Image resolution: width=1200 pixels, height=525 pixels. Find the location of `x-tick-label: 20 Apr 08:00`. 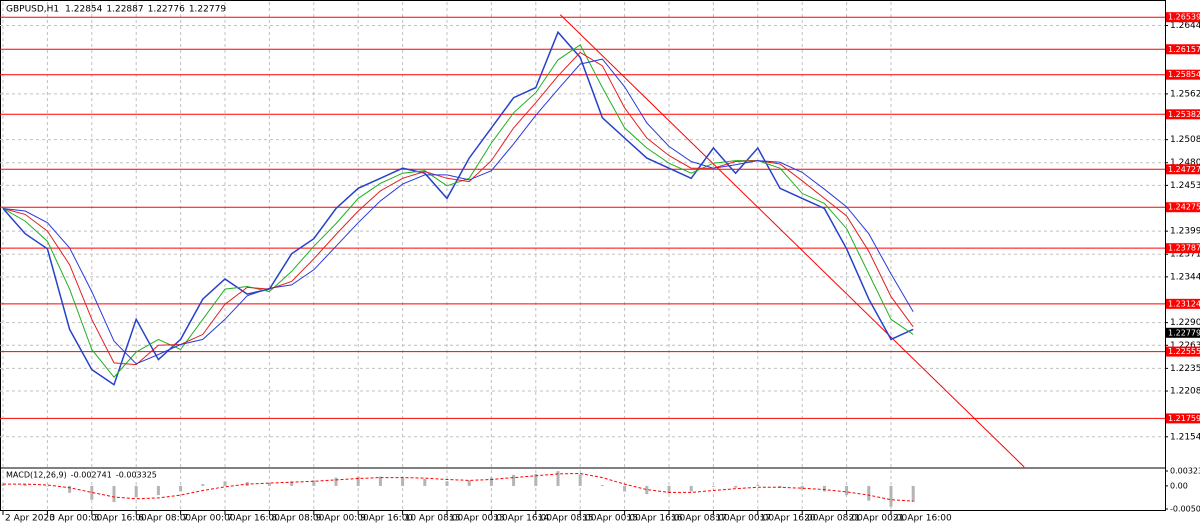

x-tick-label: 20 Apr 08:00 is located at coordinates (833, 519).